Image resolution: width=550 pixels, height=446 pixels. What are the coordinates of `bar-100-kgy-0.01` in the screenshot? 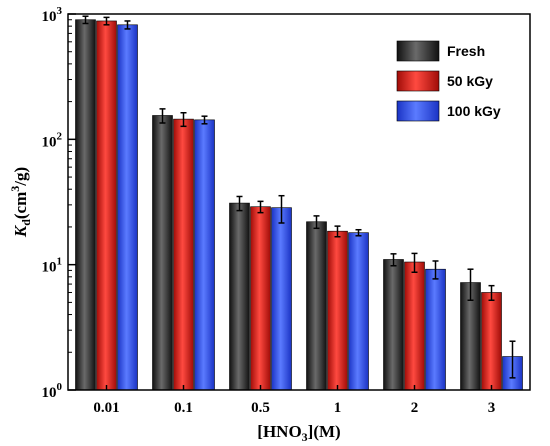 It's located at (127, 207).